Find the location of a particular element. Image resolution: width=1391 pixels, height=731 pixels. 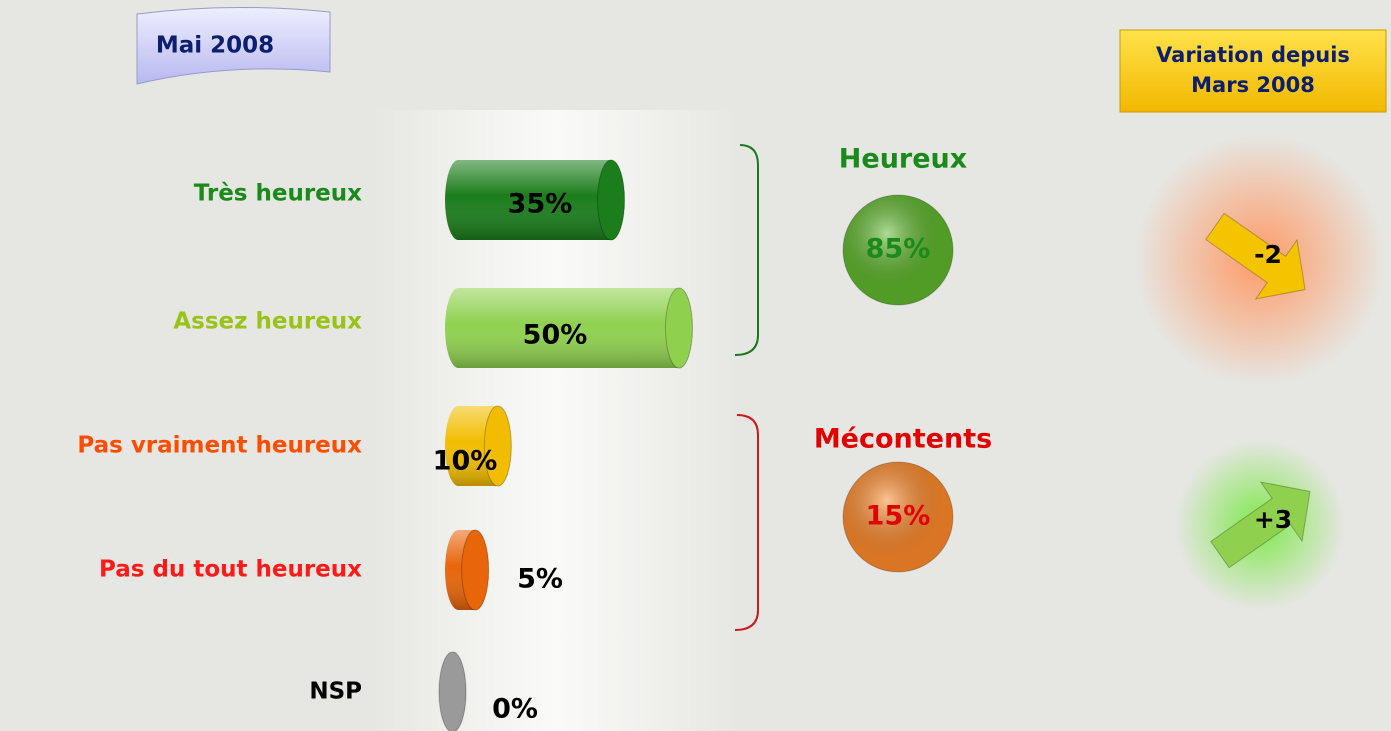

chart-title: Mai 2008 is located at coordinates (215, 46).